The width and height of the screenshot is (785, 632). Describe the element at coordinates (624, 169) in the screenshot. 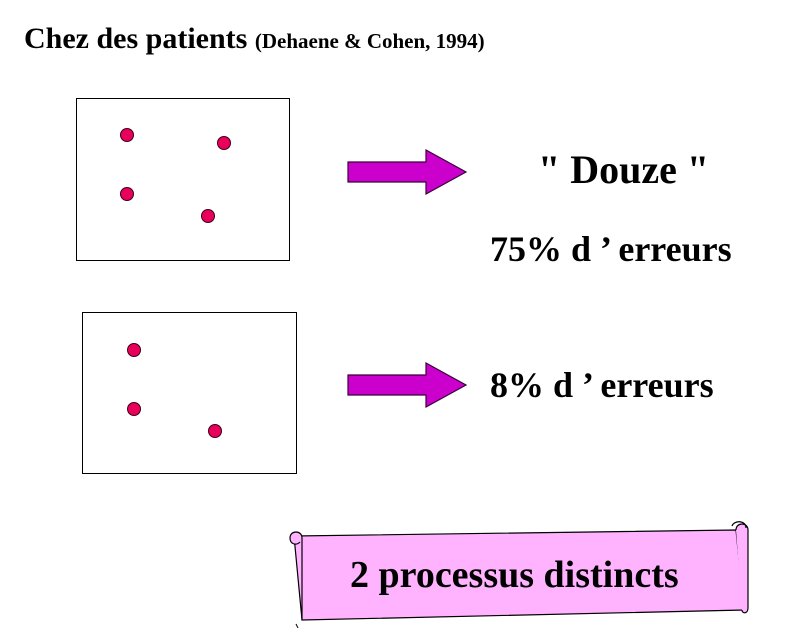

I see `response-word: " Douze "` at that location.